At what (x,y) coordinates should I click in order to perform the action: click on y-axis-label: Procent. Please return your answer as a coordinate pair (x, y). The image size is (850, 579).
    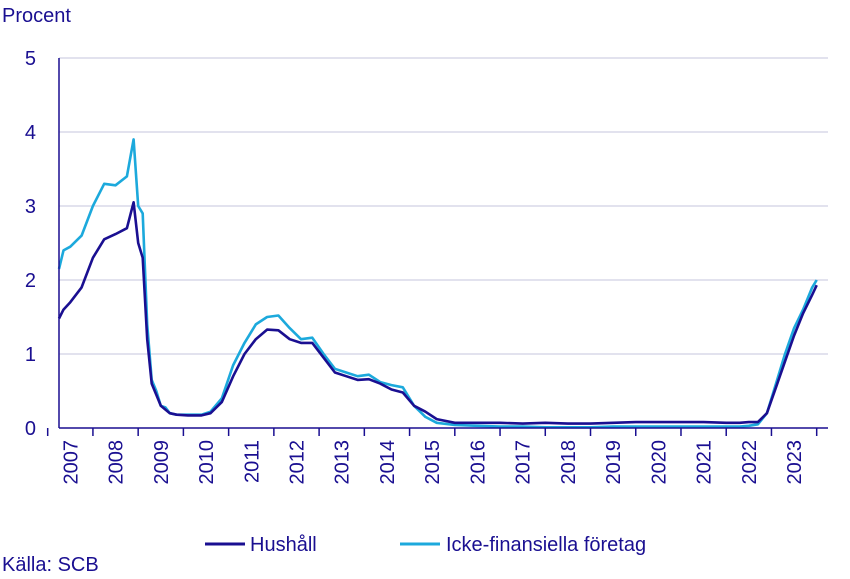
    Looking at the image, I should click on (36, 16).